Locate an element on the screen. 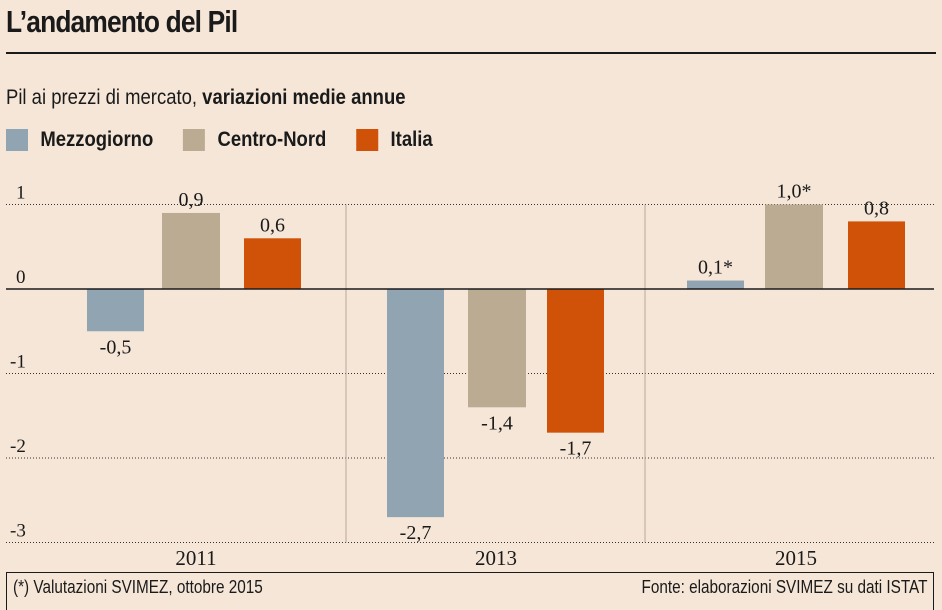  legend-swatch-centro-nord is located at coordinates (194, 140).